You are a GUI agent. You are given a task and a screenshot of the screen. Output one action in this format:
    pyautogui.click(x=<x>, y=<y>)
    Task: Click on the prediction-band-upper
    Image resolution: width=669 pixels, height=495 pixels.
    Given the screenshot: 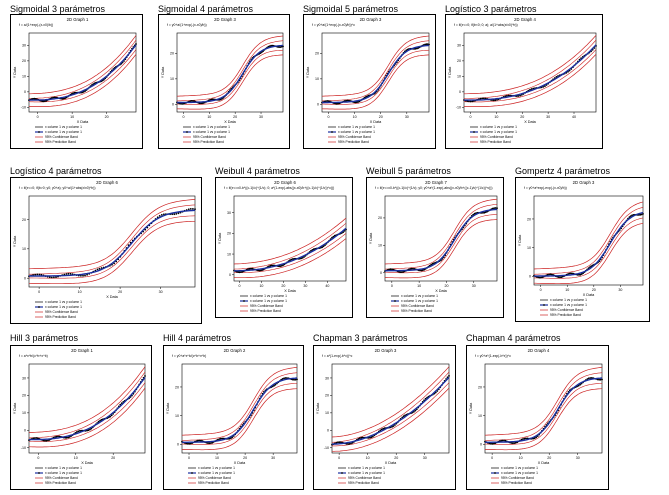 What is the action you would take?
    pyautogui.click(x=239, y=401)
    